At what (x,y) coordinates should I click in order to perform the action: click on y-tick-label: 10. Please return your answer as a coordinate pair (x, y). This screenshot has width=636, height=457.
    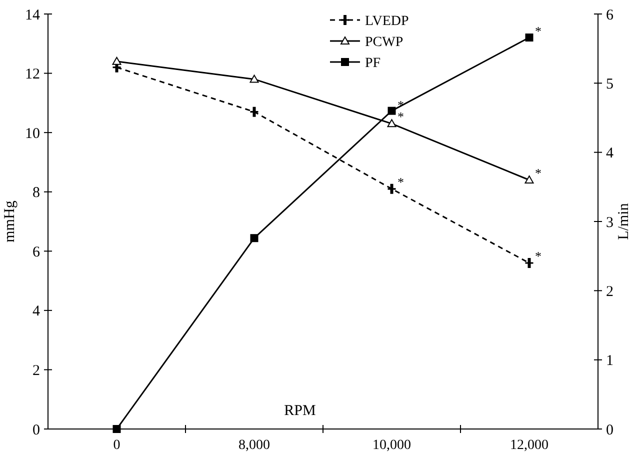
    Looking at the image, I should click on (32, 134).